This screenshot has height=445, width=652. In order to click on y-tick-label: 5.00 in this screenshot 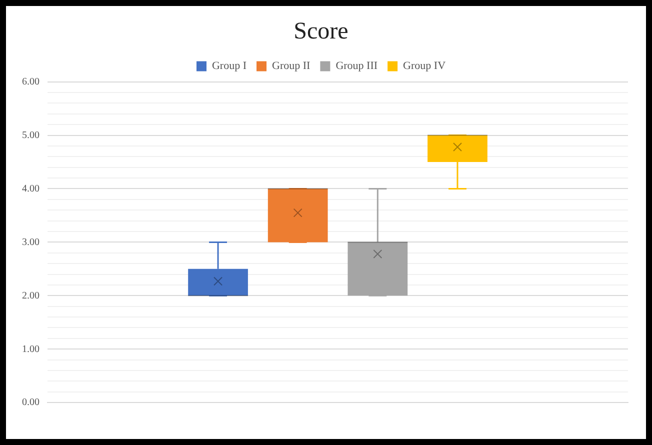, I will do `click(31, 135)`.